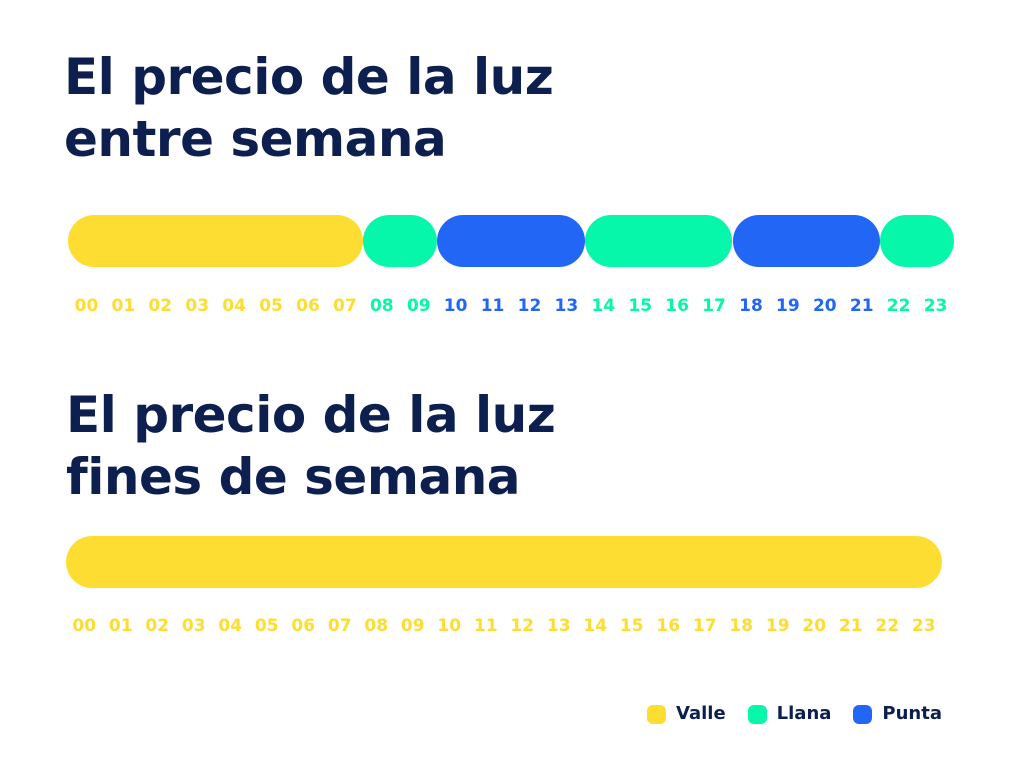 This screenshot has height=781, width=1024. I want to click on weekday-tariff-bar, so click(511, 241).